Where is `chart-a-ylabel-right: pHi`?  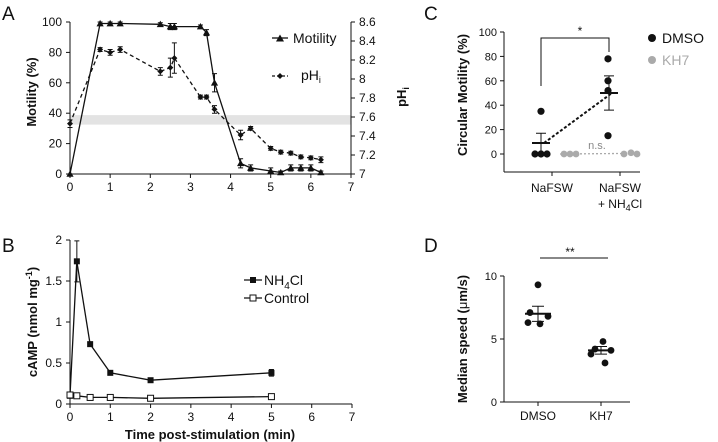
chart-a-ylabel-right: pHi is located at coordinates (402, 97).